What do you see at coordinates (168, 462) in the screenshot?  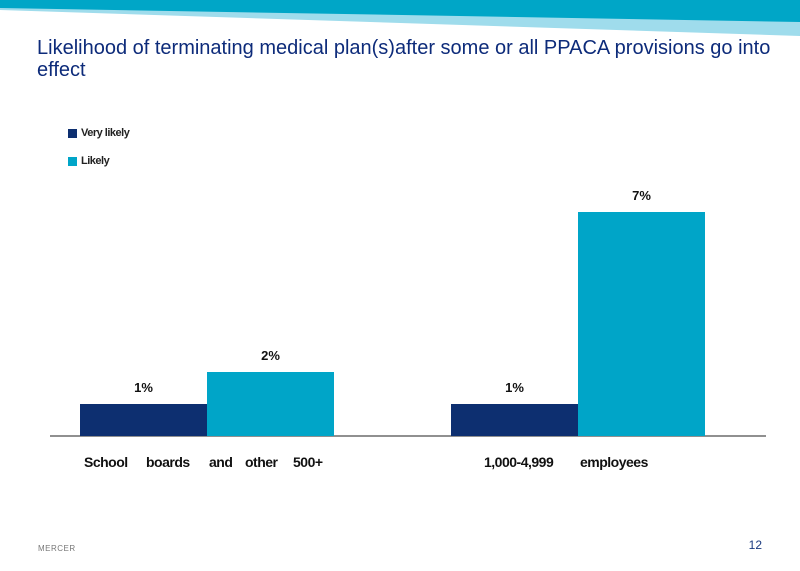 I see `category-label-0-word-1: boards` at bounding box center [168, 462].